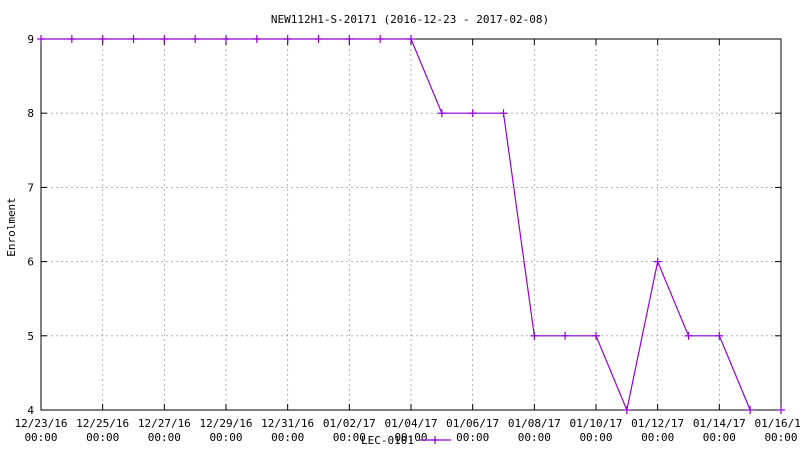 The image size is (800, 450). I want to click on legend-label: LEC-0101, so click(387, 440).